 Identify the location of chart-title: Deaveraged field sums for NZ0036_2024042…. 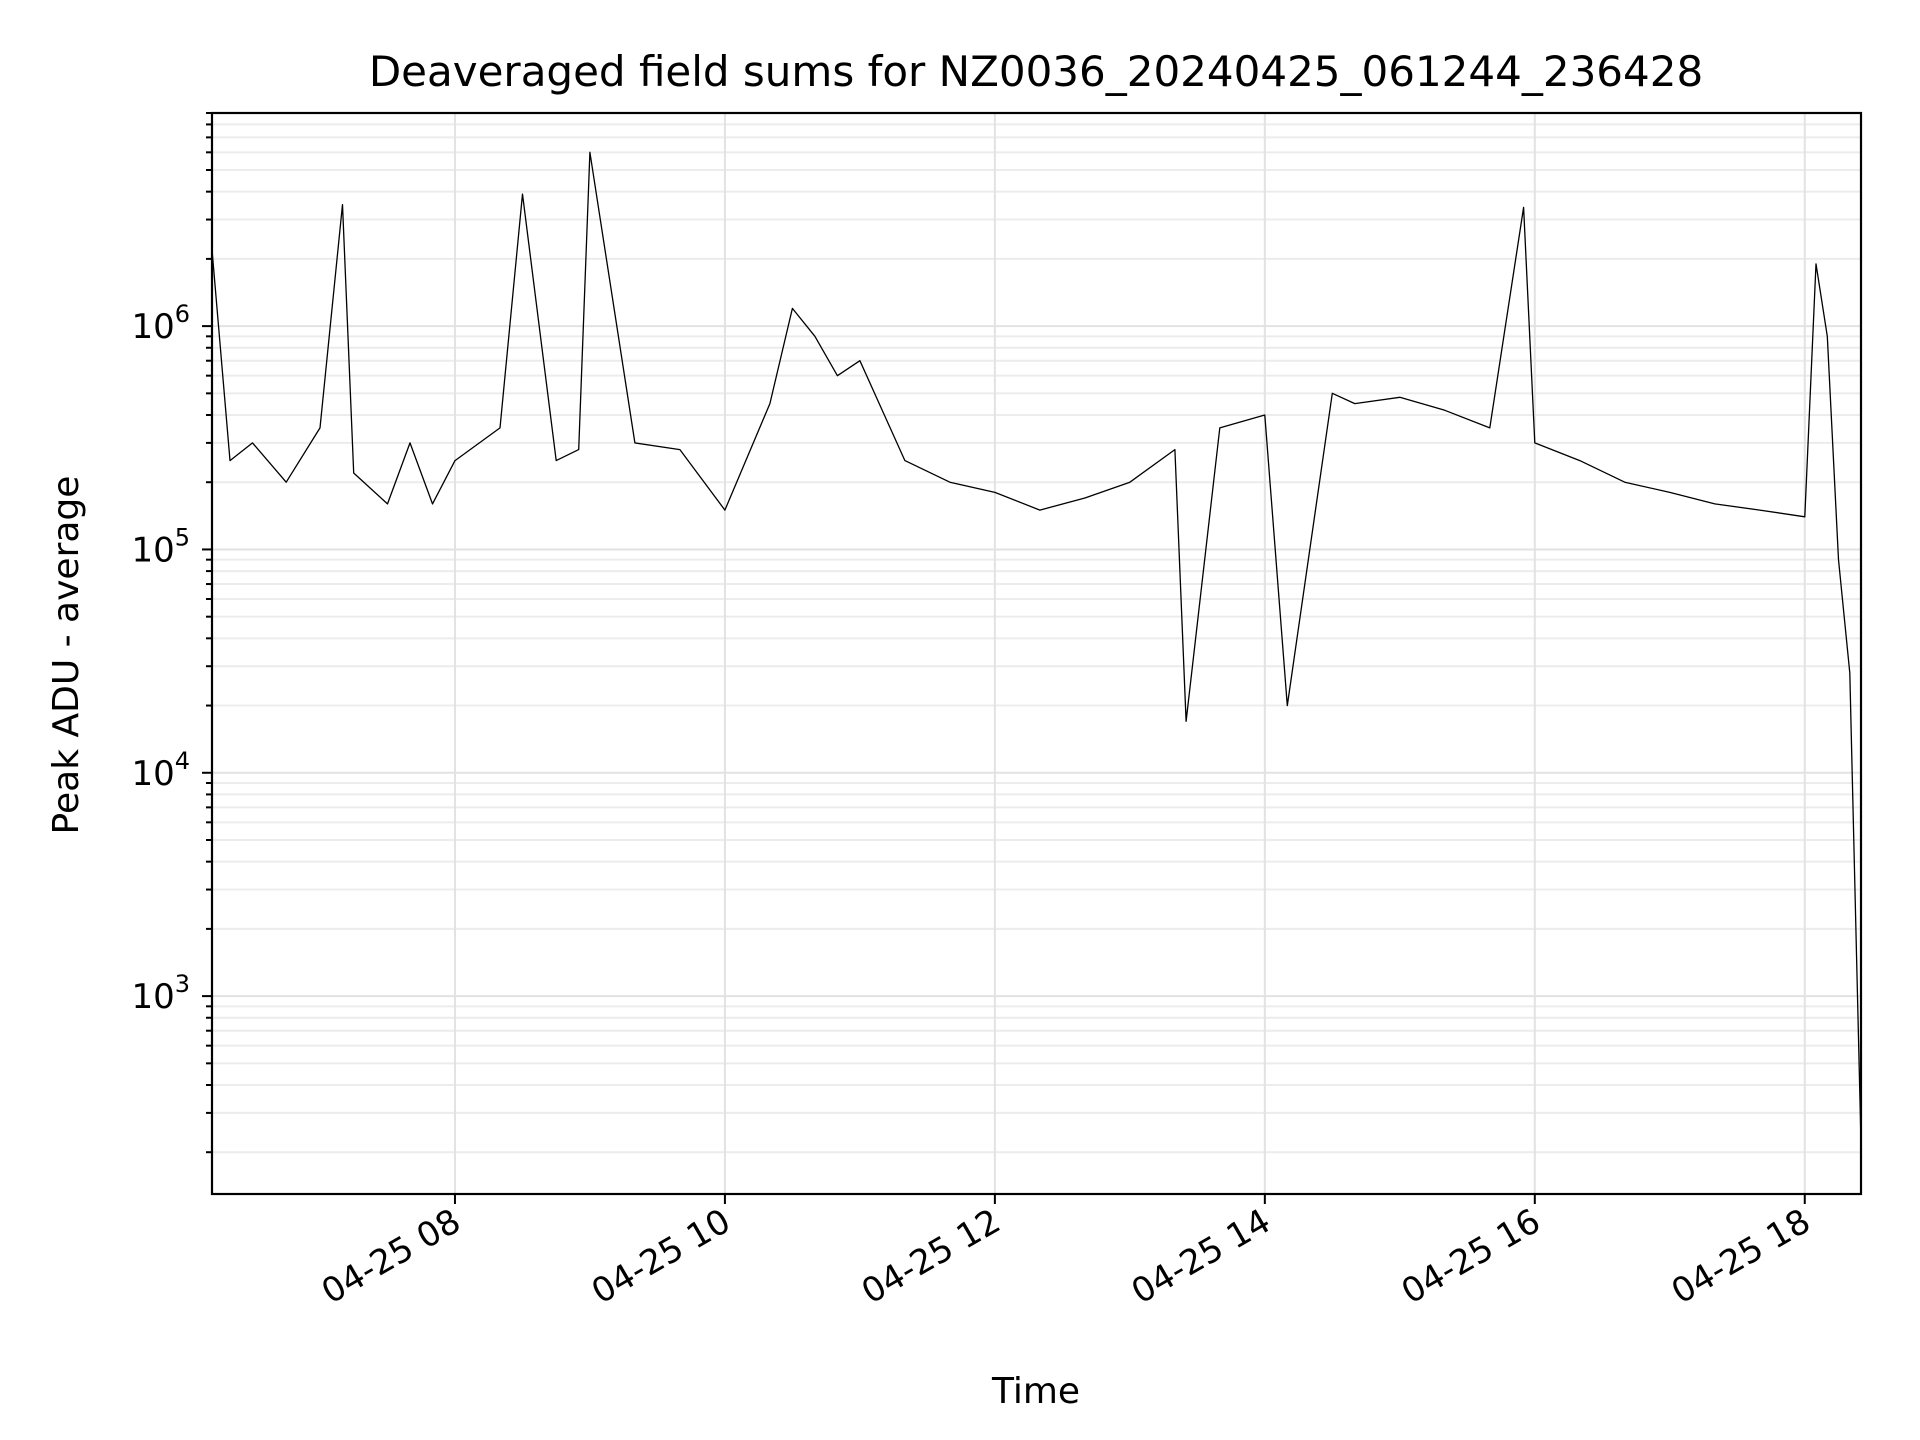
(1036, 71).